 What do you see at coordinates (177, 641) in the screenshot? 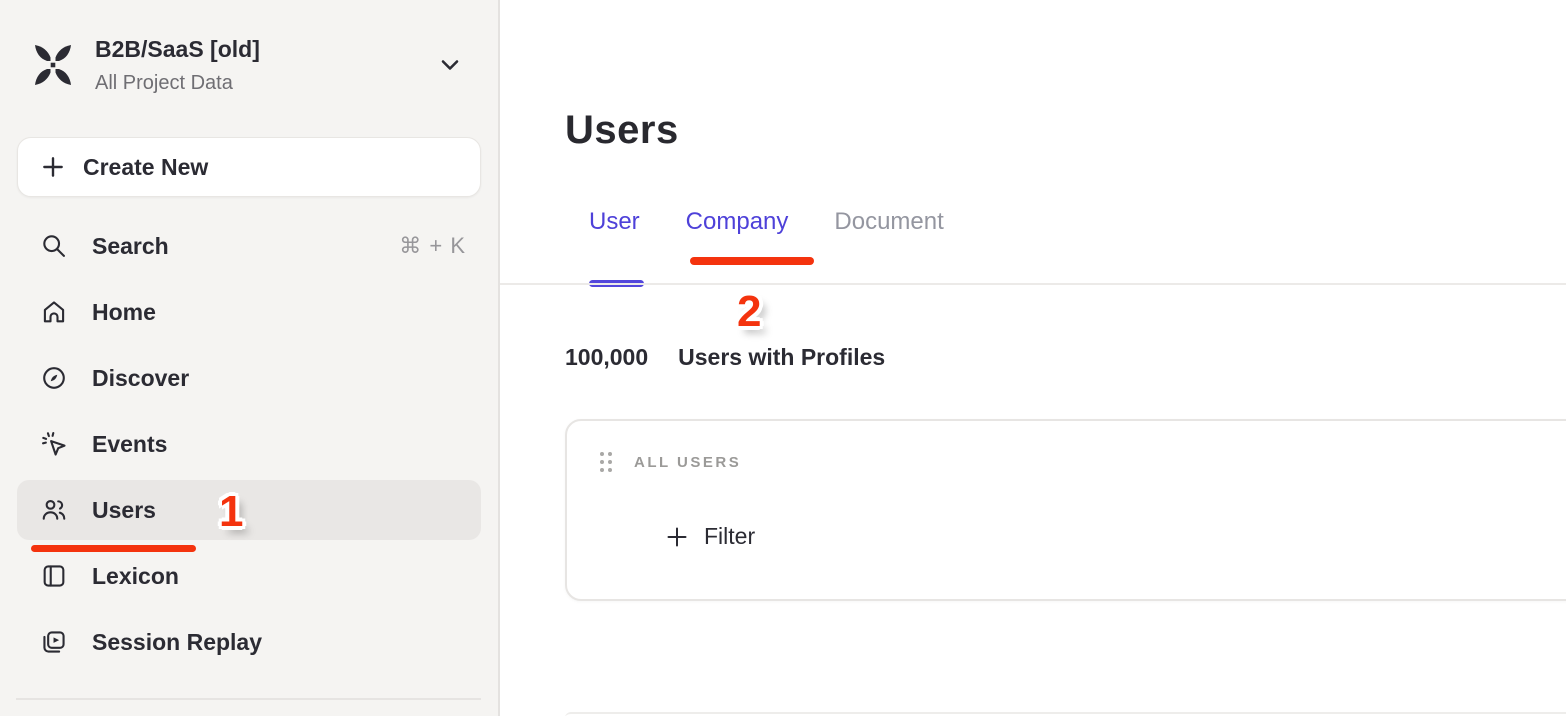
I see `sidebar-item-label: Session Replay` at bounding box center [177, 641].